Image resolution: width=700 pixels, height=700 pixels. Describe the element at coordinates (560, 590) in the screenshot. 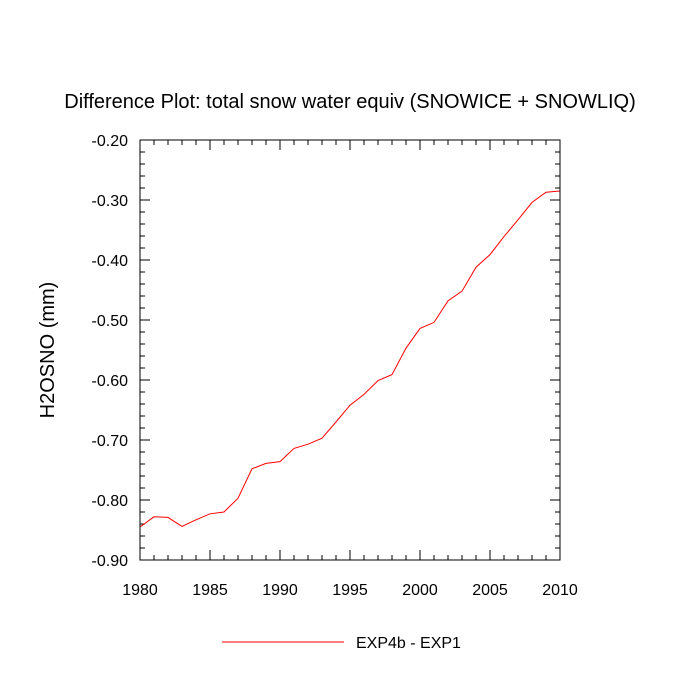

I see `x-tick-label: 2010` at that location.